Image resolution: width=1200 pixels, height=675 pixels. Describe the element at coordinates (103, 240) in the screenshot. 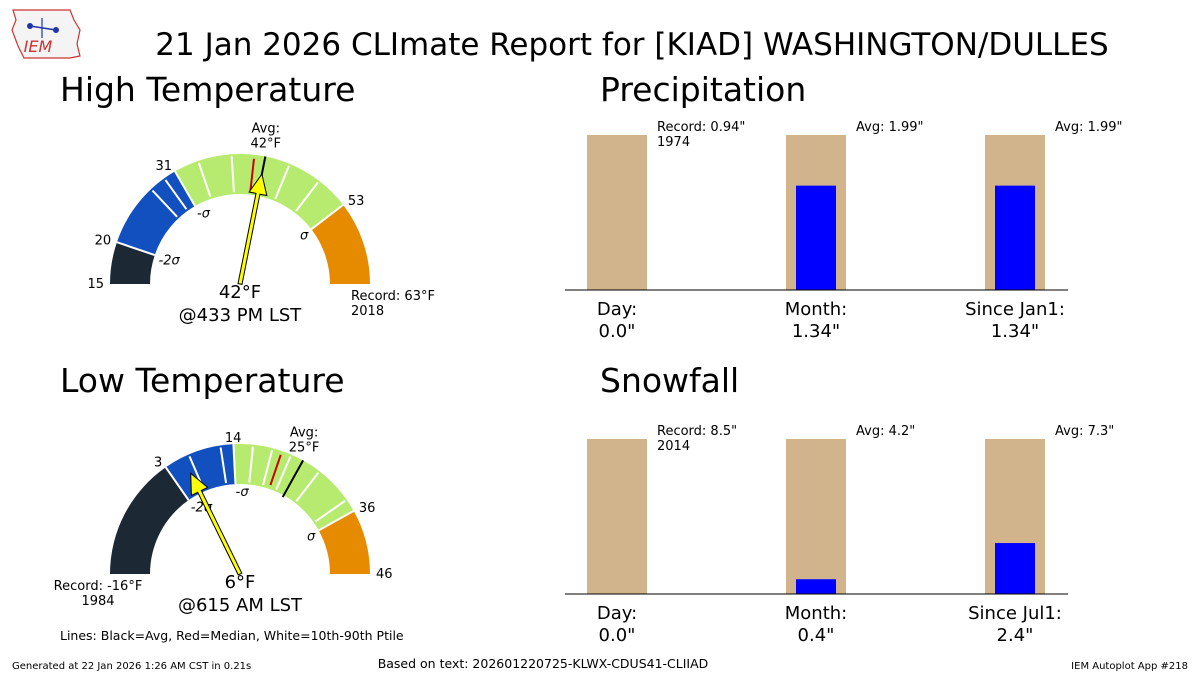

I see `gauge-tick-label: 20` at that location.